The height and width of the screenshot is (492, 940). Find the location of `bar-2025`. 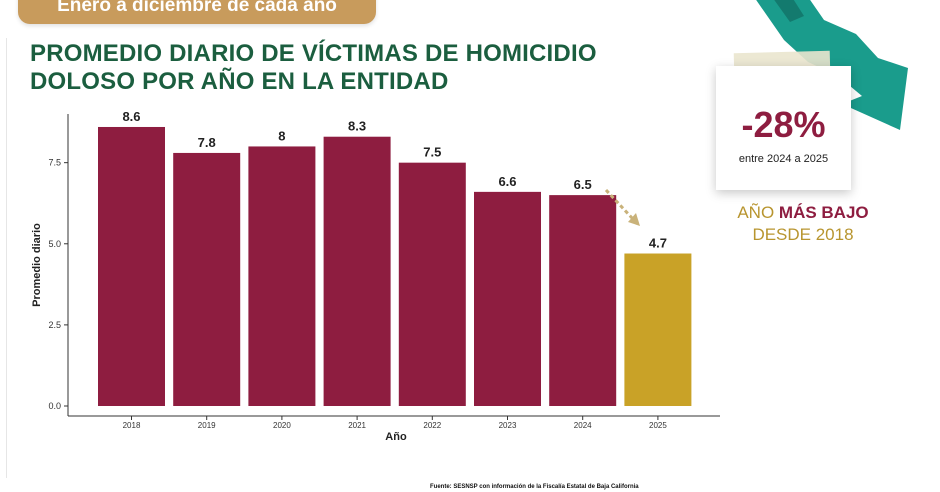

bar-2025 is located at coordinates (658, 329).